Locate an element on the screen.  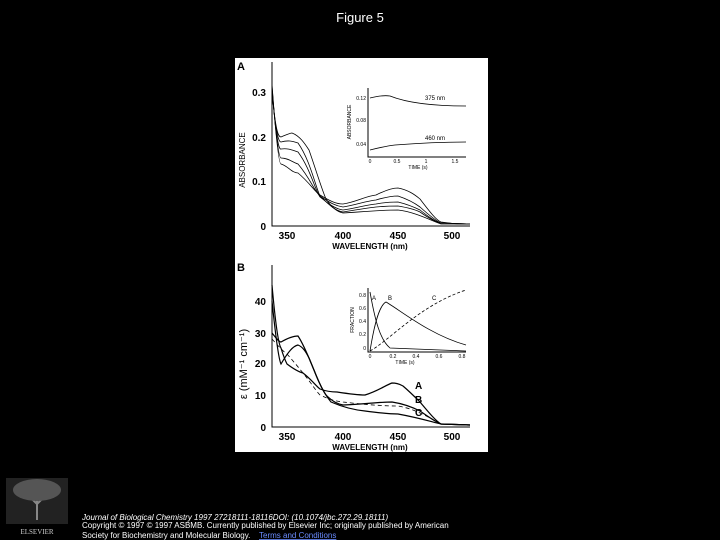
inset-x-tick: 0.4 is located at coordinates (416, 357).